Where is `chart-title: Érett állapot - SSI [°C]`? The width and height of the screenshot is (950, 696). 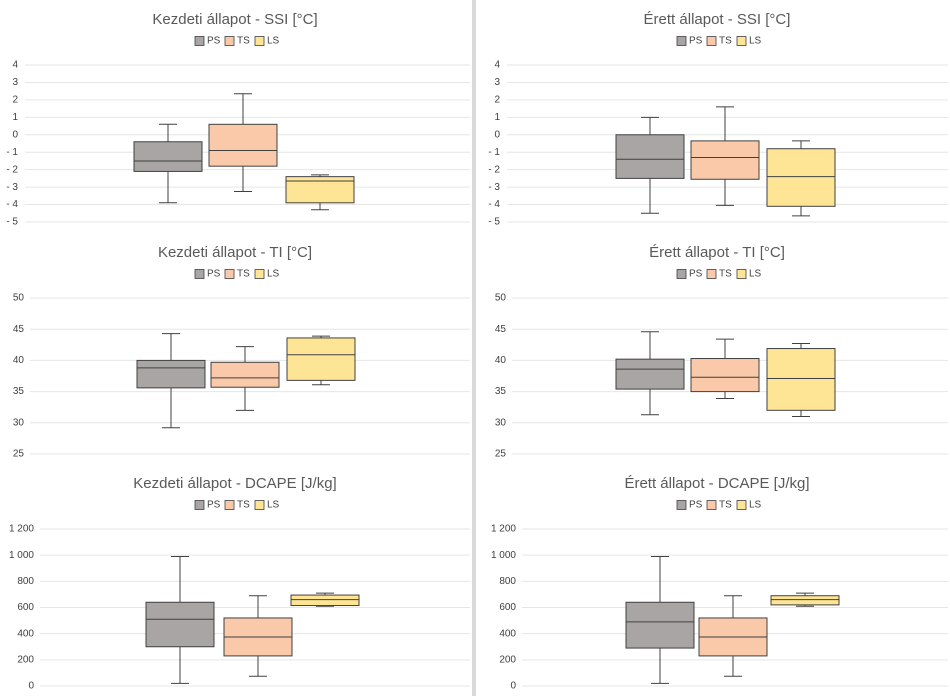
chart-title: Érett állapot - SSI [°C] is located at coordinates (717, 19).